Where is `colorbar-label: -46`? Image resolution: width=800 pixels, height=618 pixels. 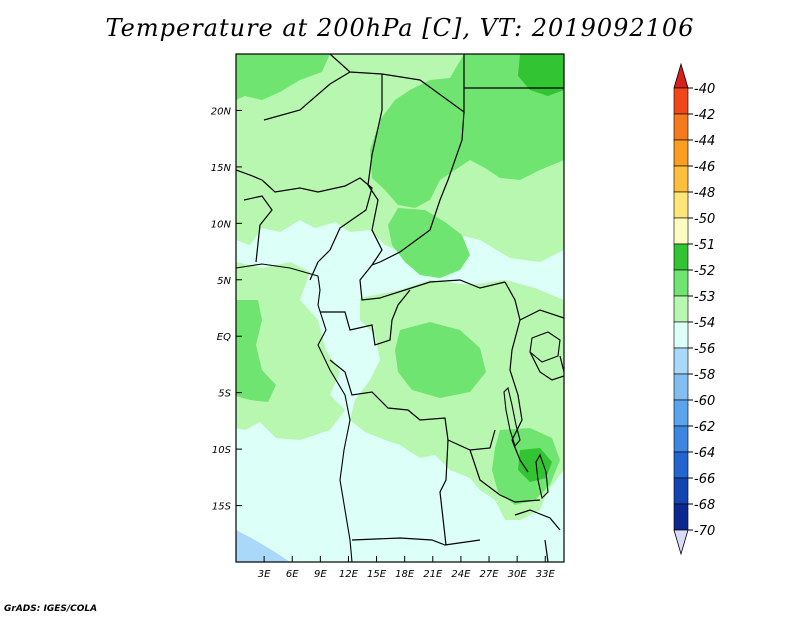 colorbar-label: -46 is located at coordinates (704, 167).